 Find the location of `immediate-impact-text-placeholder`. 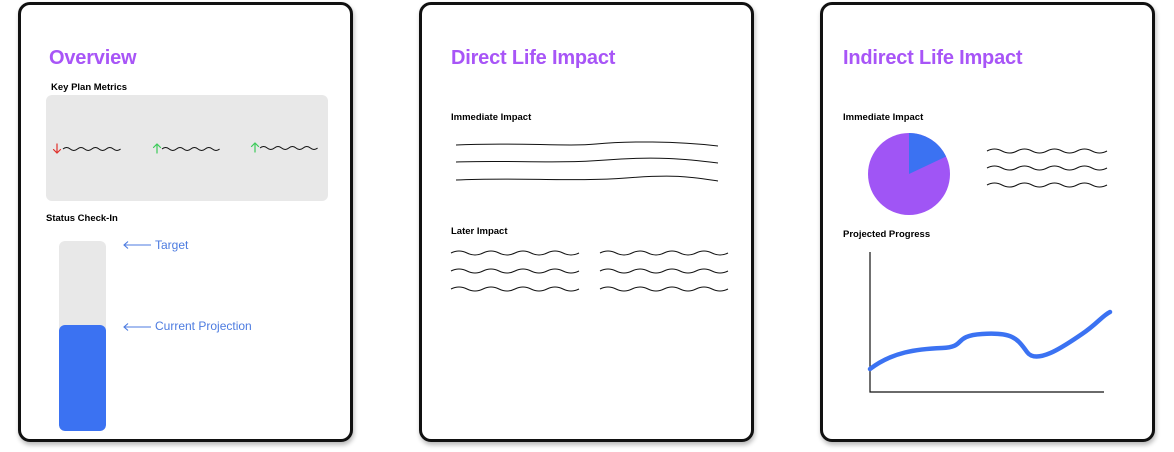

immediate-impact-text-placeholder is located at coordinates (587, 161).